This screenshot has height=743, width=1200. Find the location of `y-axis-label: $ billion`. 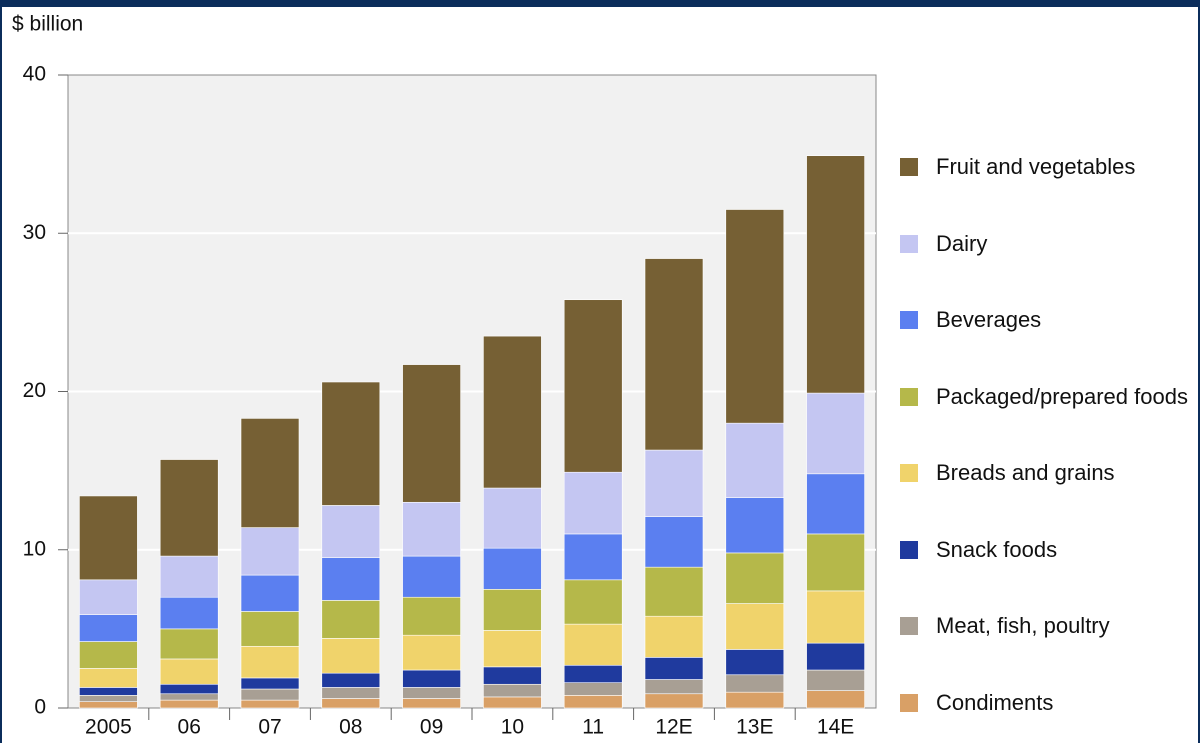

y-axis-label: $ billion is located at coordinates (47, 24).